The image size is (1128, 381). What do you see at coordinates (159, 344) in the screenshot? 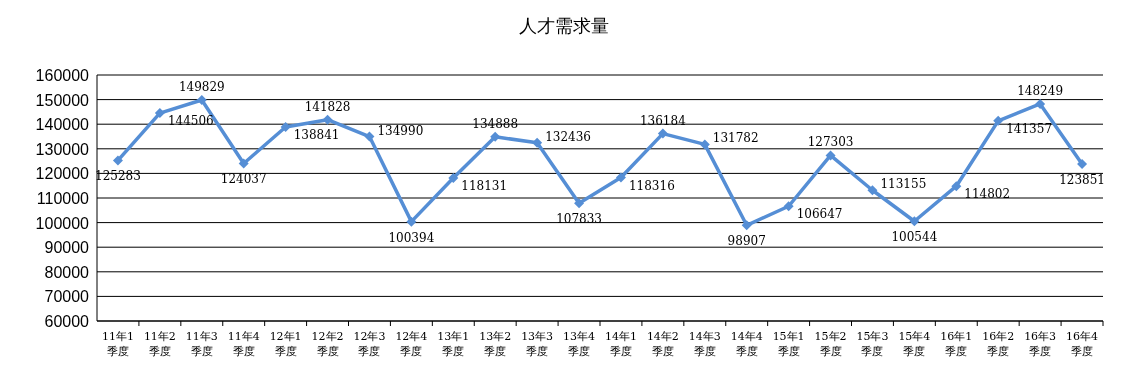
I see `x-tick-label: 11年2季度` at bounding box center [159, 344].